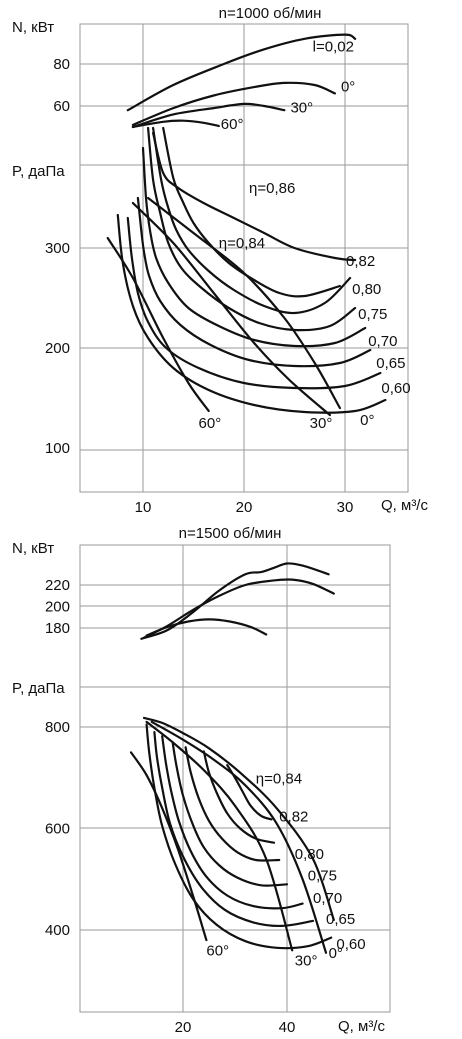 The height and width of the screenshot is (1039, 462). Describe the element at coordinates (333, 46) in the screenshot. I see `power-curve-label: l=0,02` at that location.